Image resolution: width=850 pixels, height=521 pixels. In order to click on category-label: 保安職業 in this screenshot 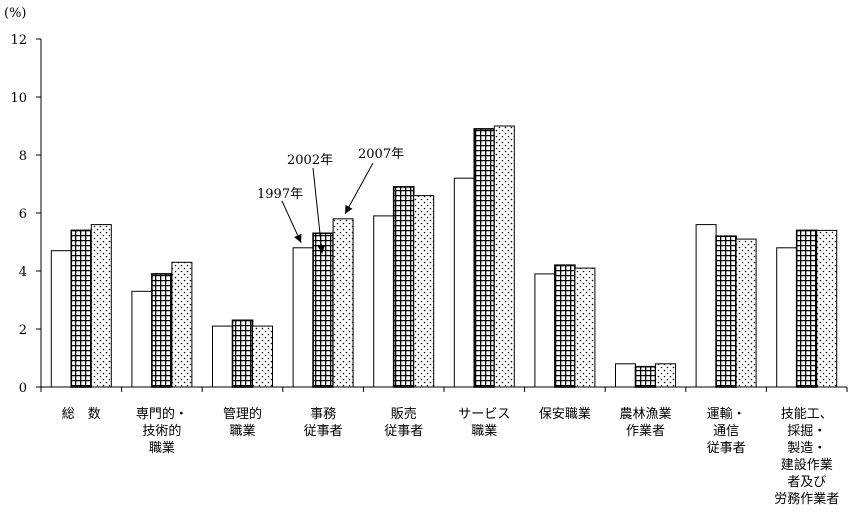, I will do `click(565, 414)`.